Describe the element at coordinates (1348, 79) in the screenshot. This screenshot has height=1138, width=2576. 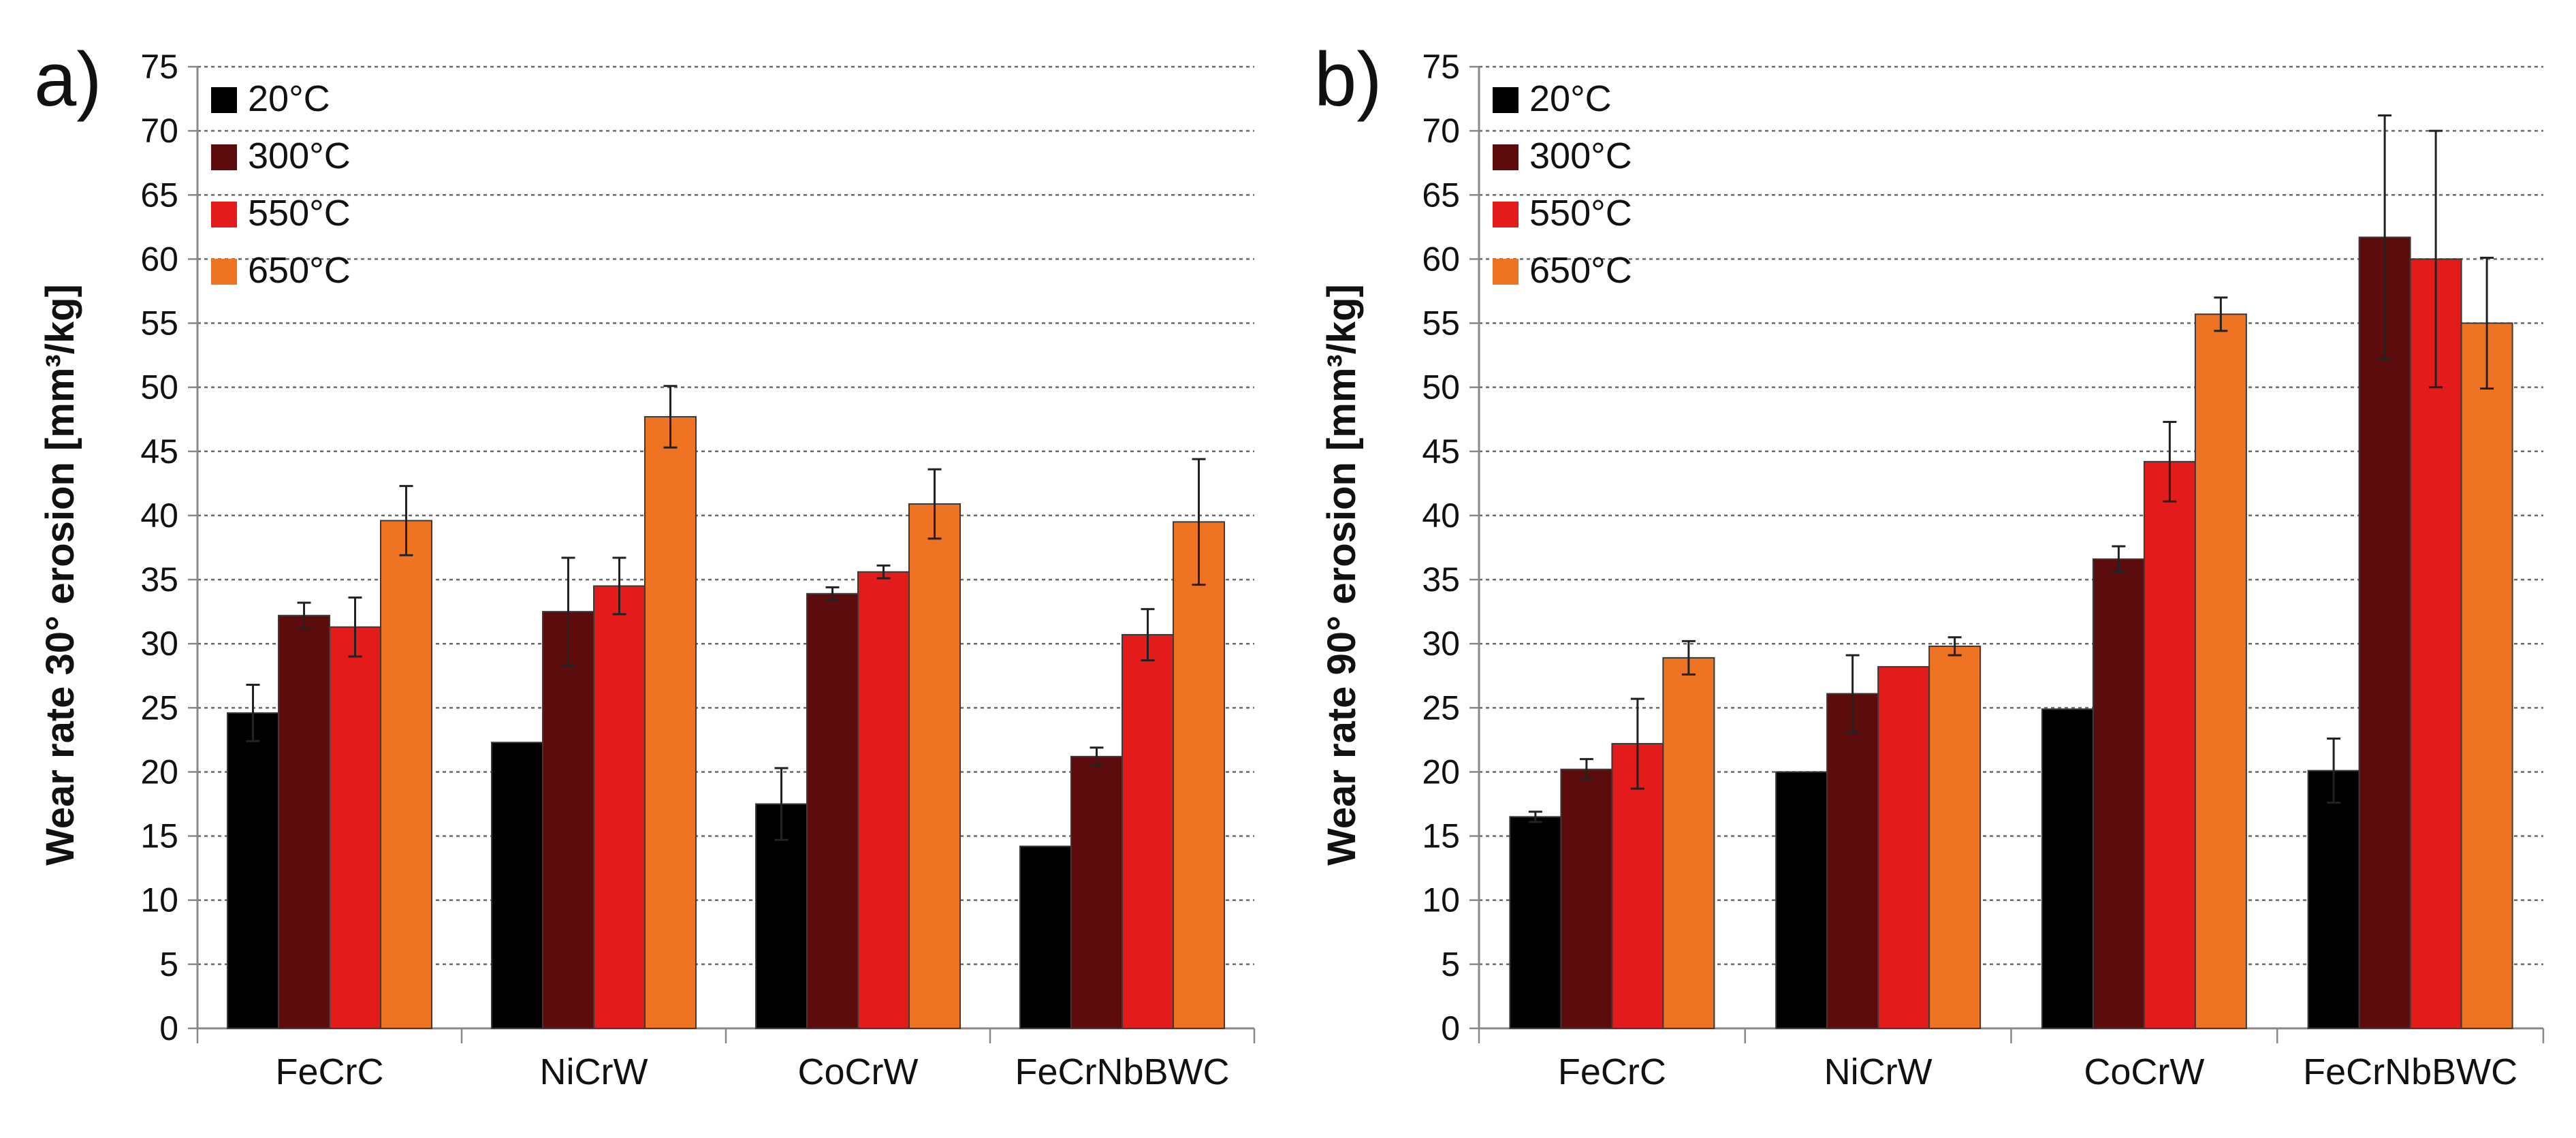
I see `panel-label: b)` at that location.